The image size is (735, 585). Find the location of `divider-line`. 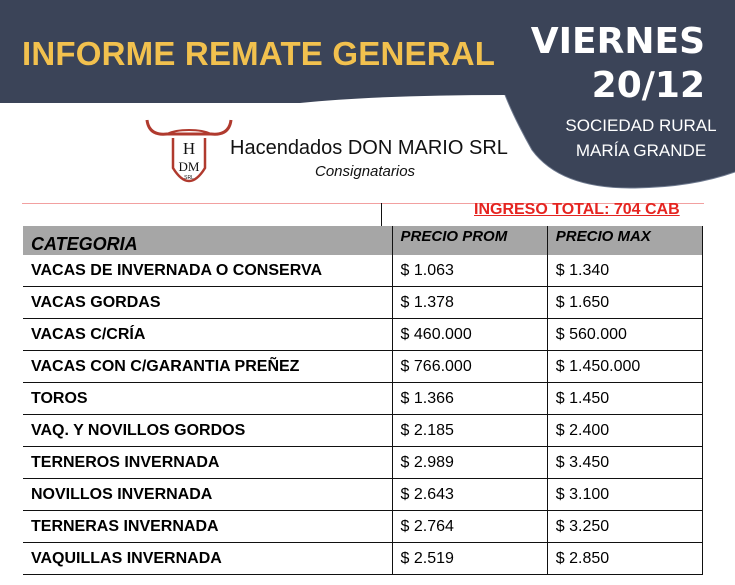

divider-line is located at coordinates (363, 203).